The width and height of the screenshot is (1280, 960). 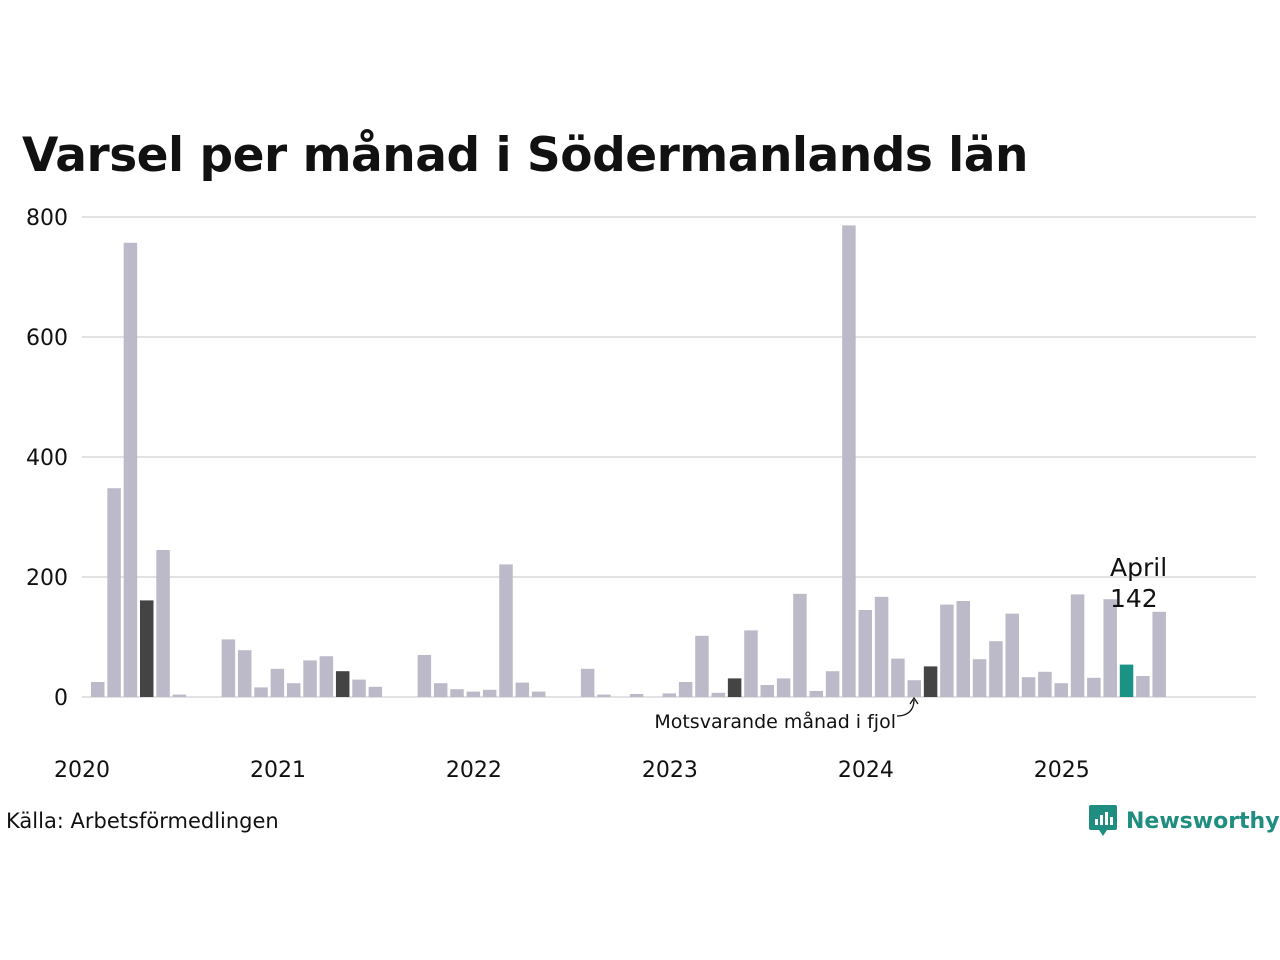 I want to click on y-tick-label: 600, so click(x=47, y=338).